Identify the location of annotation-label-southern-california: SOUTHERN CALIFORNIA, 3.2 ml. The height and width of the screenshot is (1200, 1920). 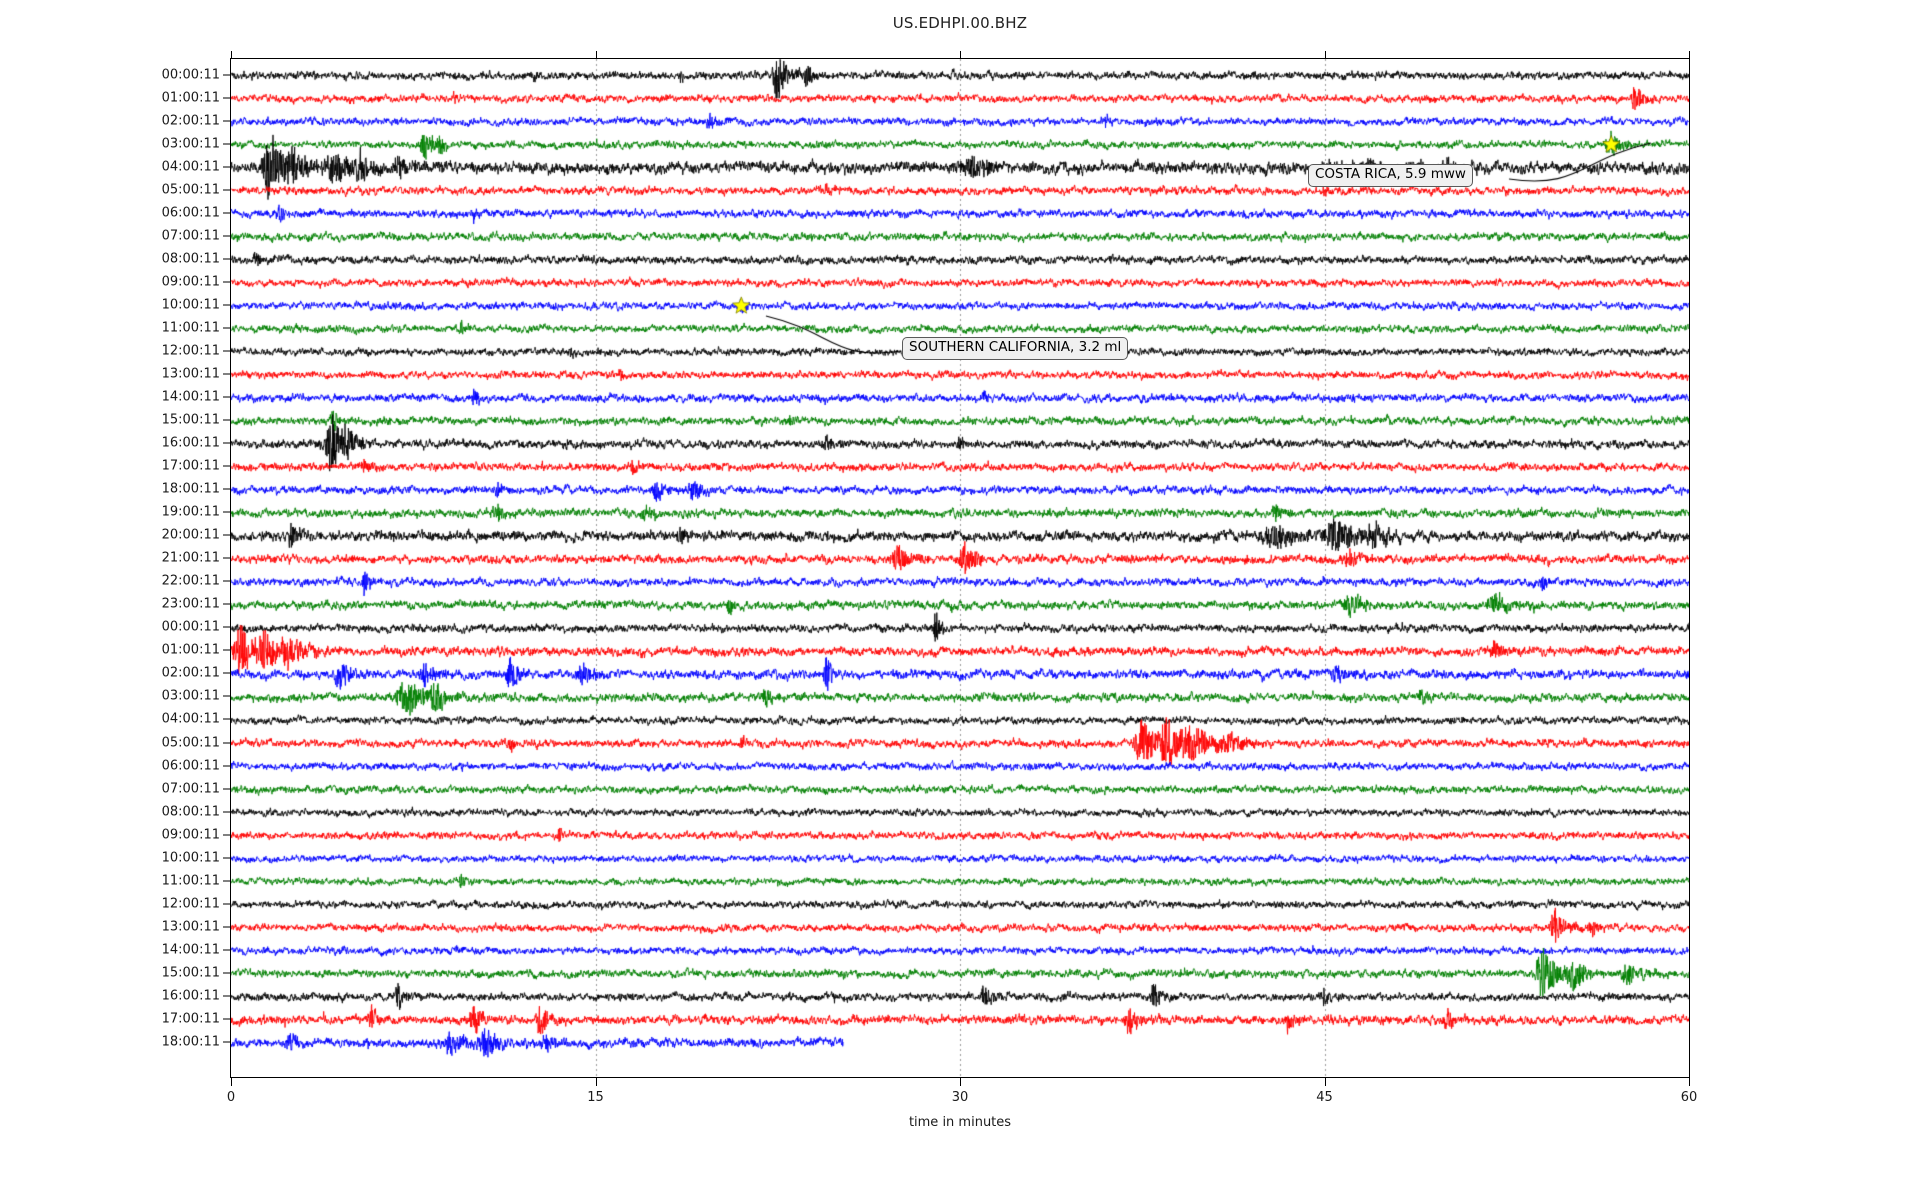
(1015, 348).